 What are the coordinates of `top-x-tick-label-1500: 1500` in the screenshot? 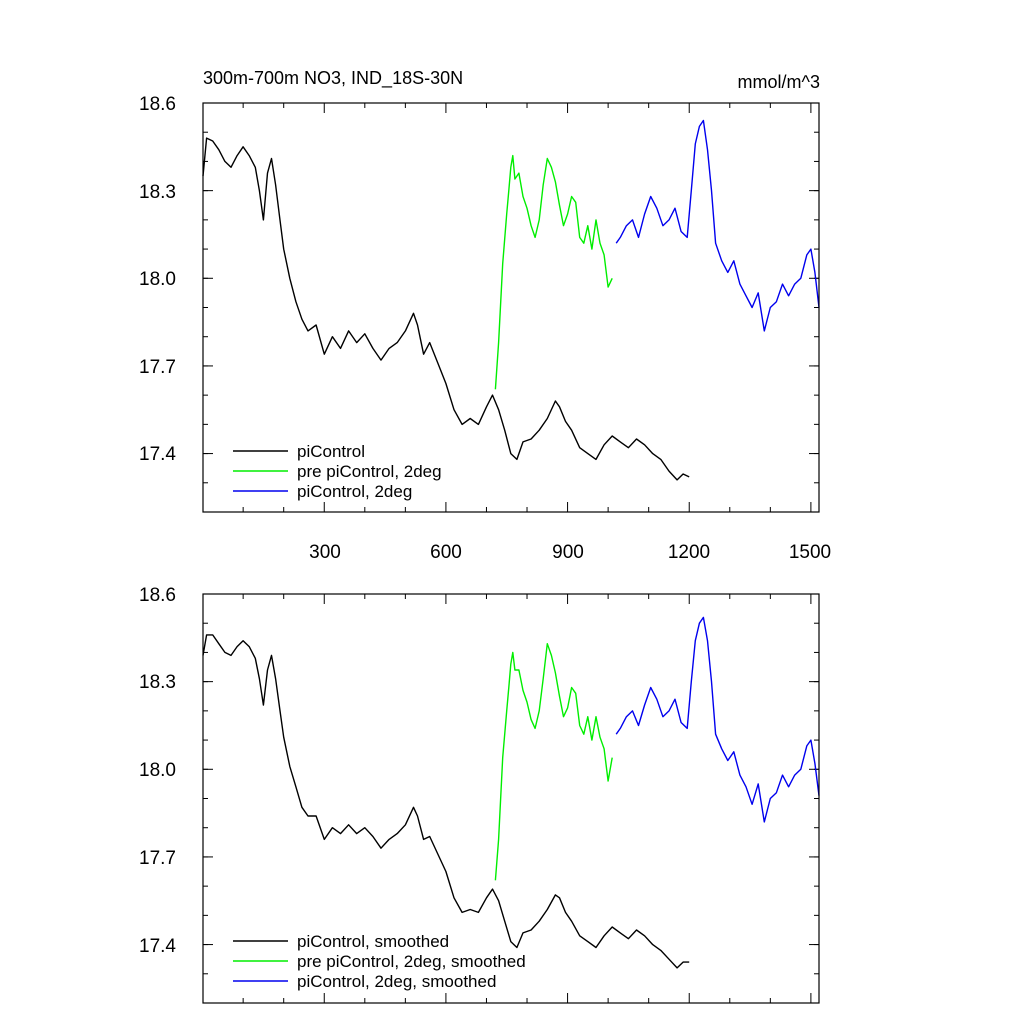 It's located at (810, 552).